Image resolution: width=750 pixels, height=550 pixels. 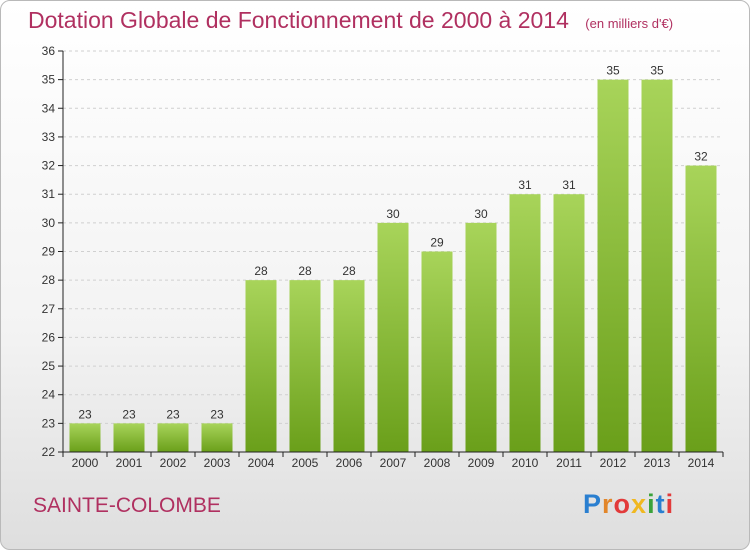 I want to click on y-tick-label: 22, so click(x=49, y=452).